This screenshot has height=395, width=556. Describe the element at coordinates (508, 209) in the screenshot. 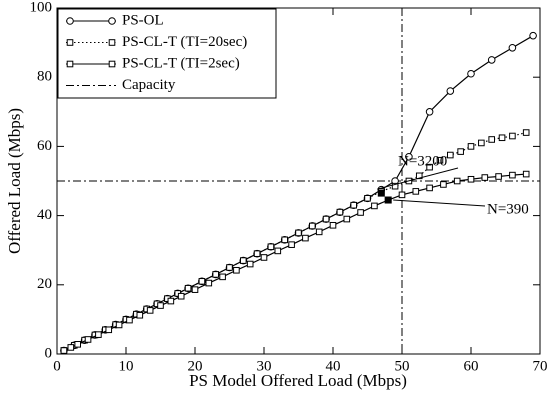

I see `annotation-label: N=390` at that location.